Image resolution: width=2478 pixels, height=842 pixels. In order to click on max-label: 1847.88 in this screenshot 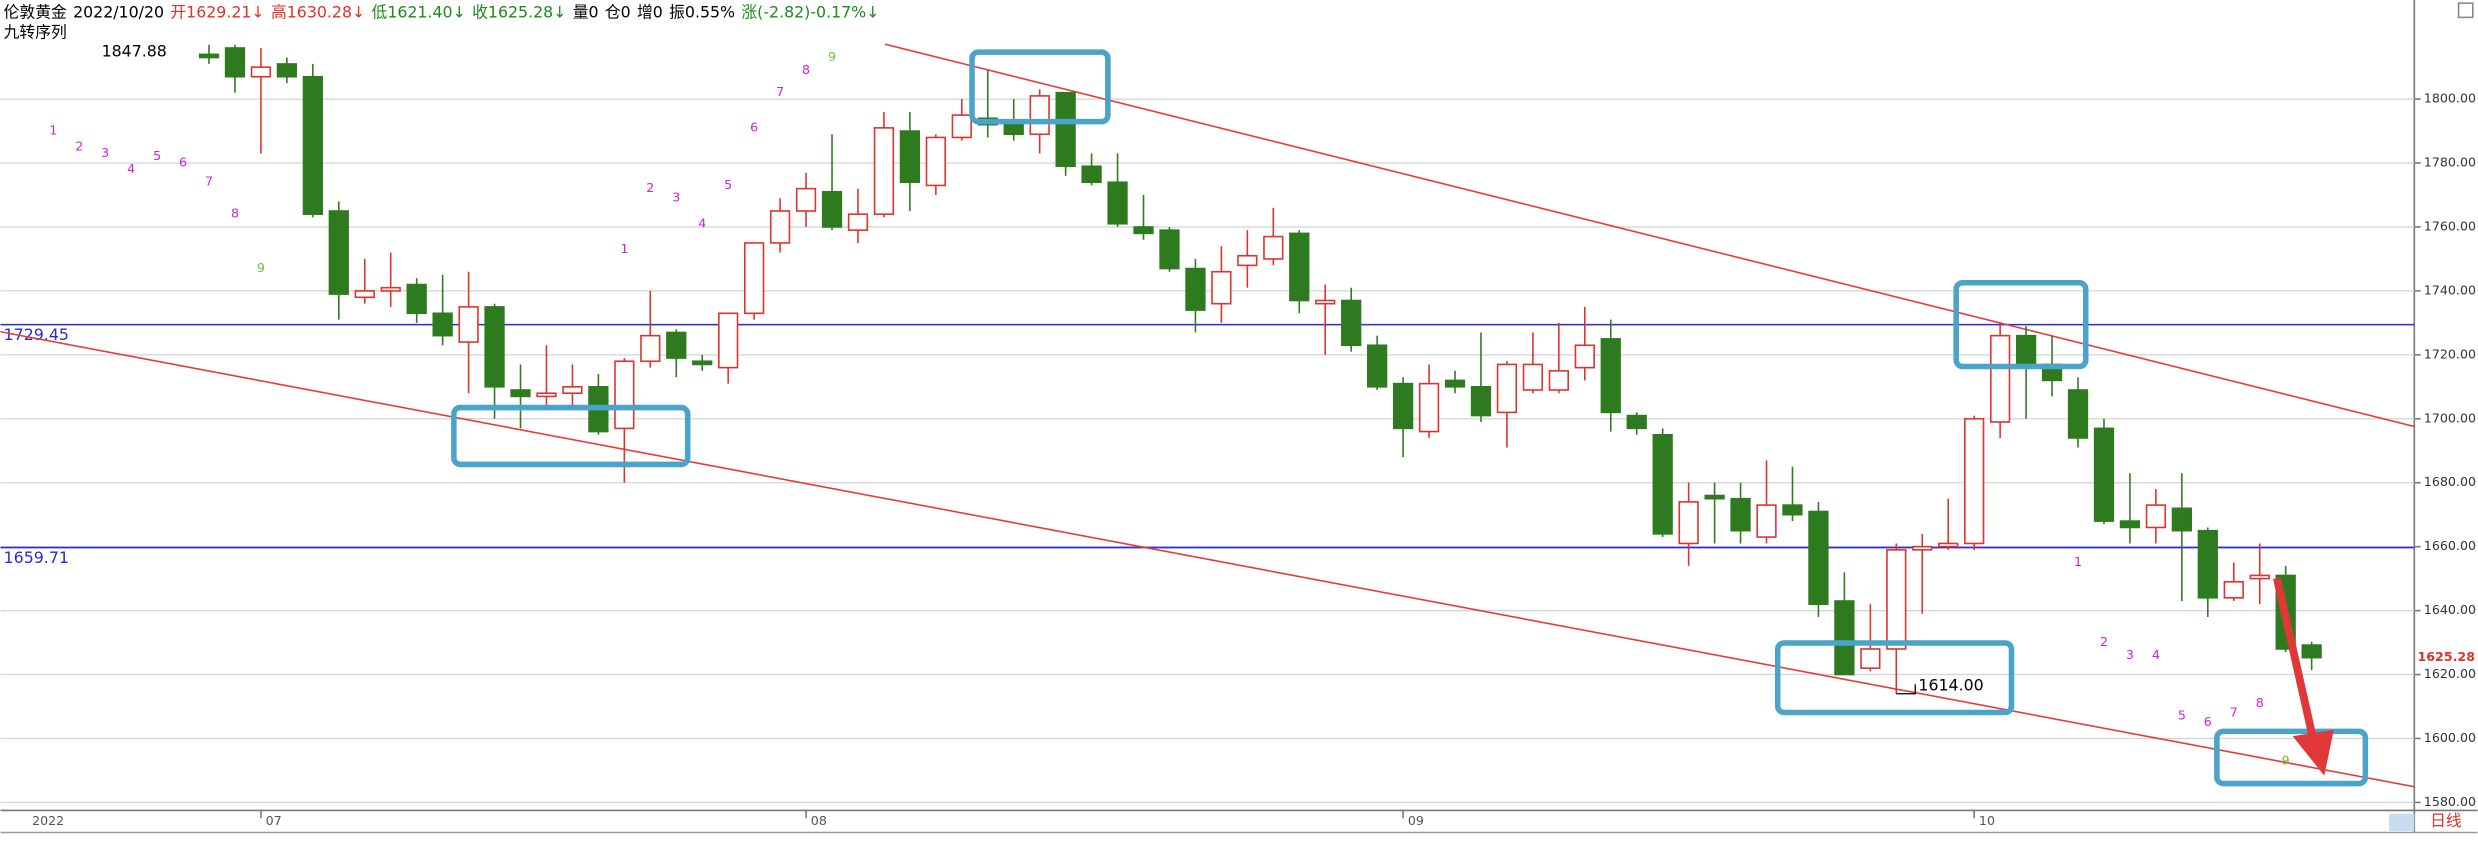, I will do `click(134, 51)`.